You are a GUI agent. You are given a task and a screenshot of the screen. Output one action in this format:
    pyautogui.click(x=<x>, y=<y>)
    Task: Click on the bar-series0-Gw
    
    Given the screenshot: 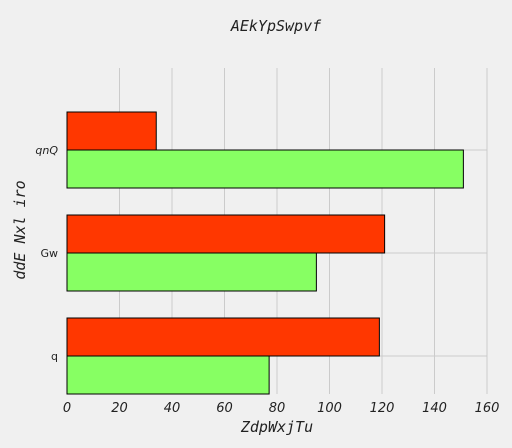 What is the action you would take?
    pyautogui.click(x=191, y=272)
    